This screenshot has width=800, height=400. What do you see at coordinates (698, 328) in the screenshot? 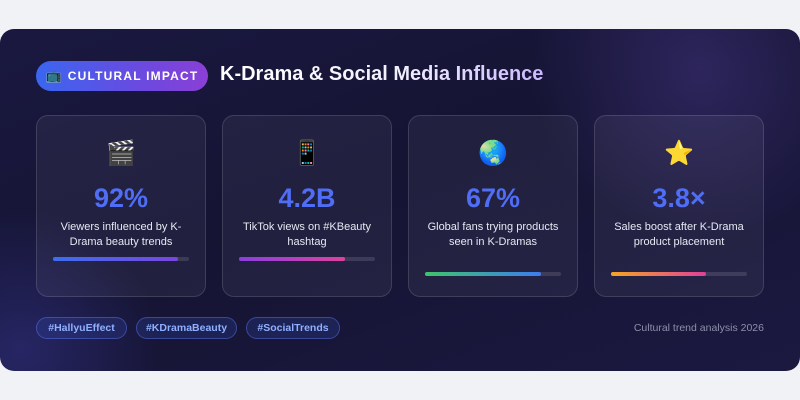
I see `footer-caption: Cultural trend analysis 2026` at bounding box center [698, 328].